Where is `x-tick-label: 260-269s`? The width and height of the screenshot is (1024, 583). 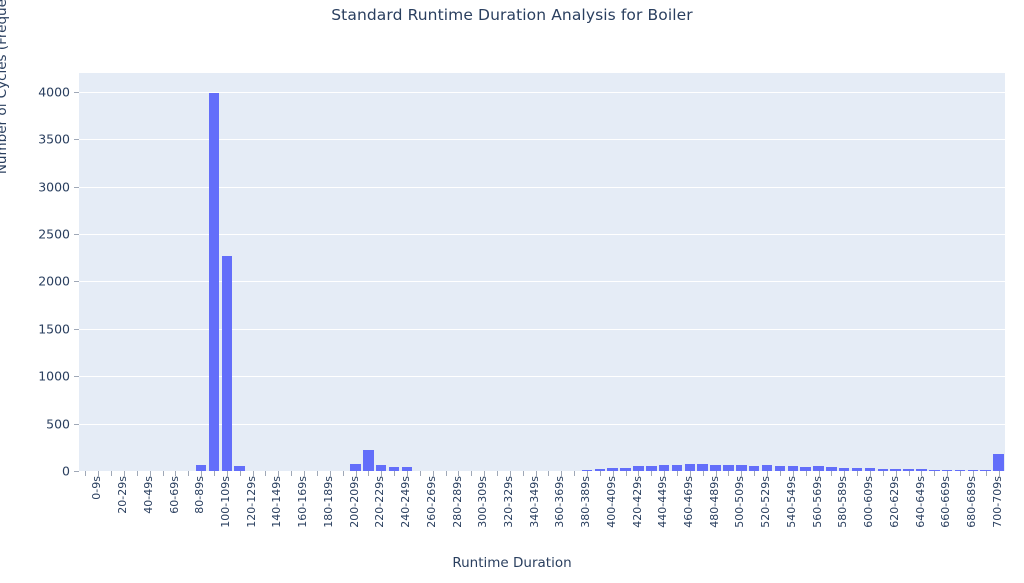 x-tick-label: 260-269s is located at coordinates (431, 502).